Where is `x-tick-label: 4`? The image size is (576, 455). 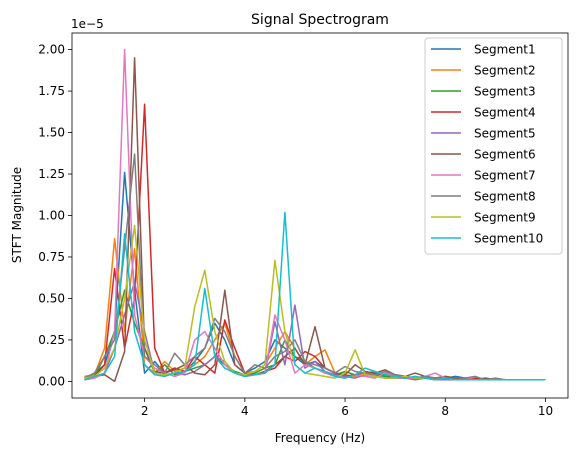 x-tick-label: 4 is located at coordinates (245, 411).